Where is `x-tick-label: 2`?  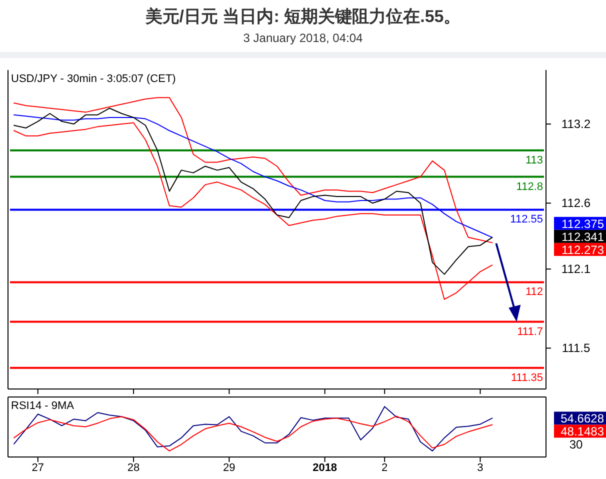
x-tick-label: 2 is located at coordinates (385, 468).